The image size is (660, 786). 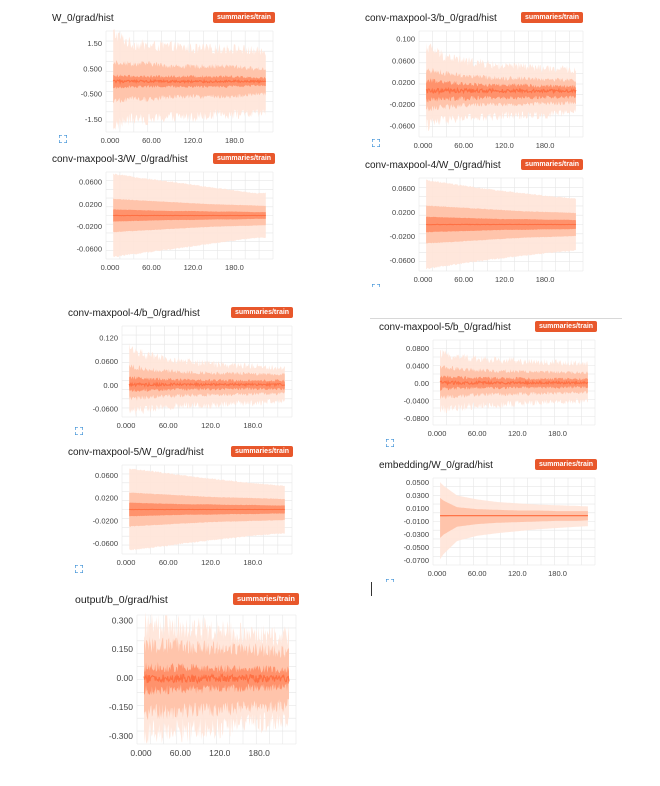 I want to click on y-axis: 1.50 0.500 -0.500 -1.50, so click(x=91, y=81).